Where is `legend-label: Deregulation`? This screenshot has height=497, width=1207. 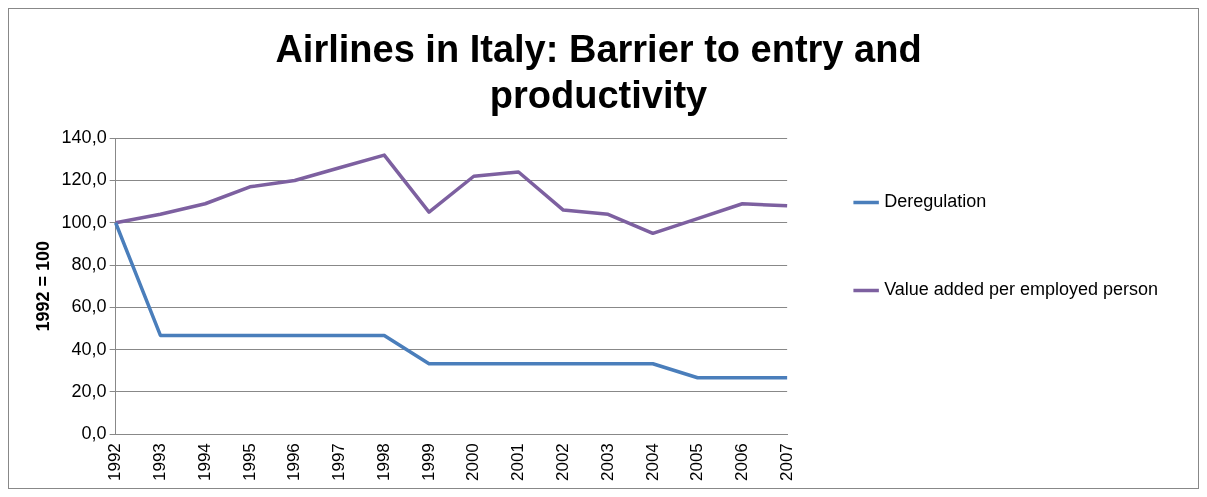 legend-label: Deregulation is located at coordinates (935, 201).